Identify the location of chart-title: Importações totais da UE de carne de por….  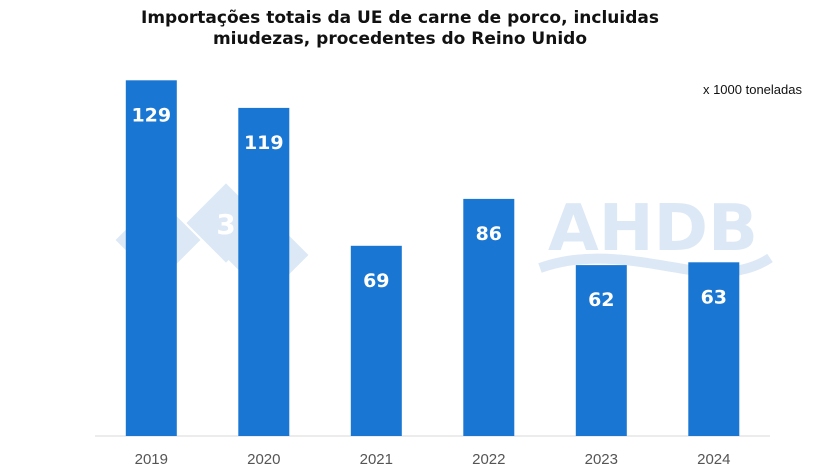
(400, 29).